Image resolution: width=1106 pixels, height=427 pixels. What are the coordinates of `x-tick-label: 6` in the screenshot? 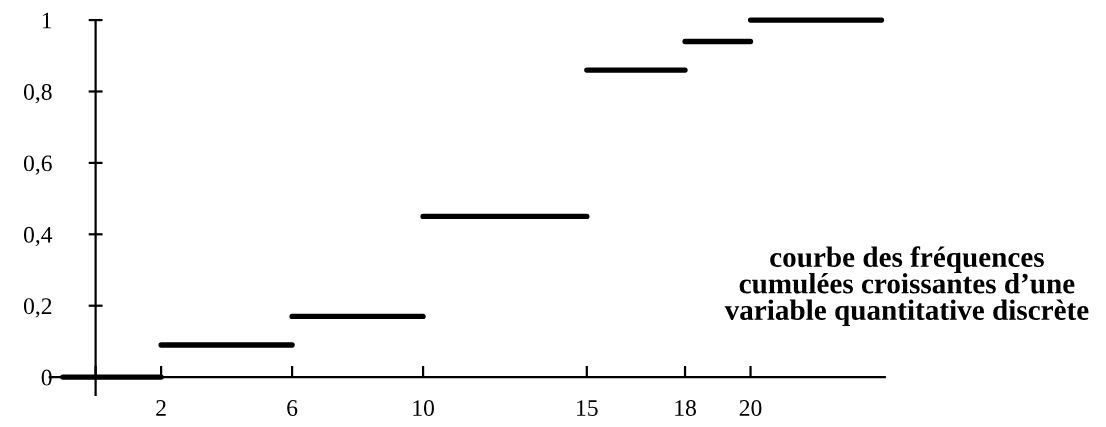 It's located at (292, 408).